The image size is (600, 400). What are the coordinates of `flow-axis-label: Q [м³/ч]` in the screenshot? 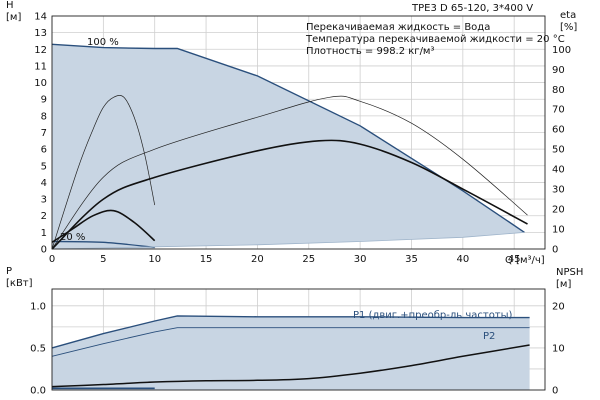 It's located at (525, 260).